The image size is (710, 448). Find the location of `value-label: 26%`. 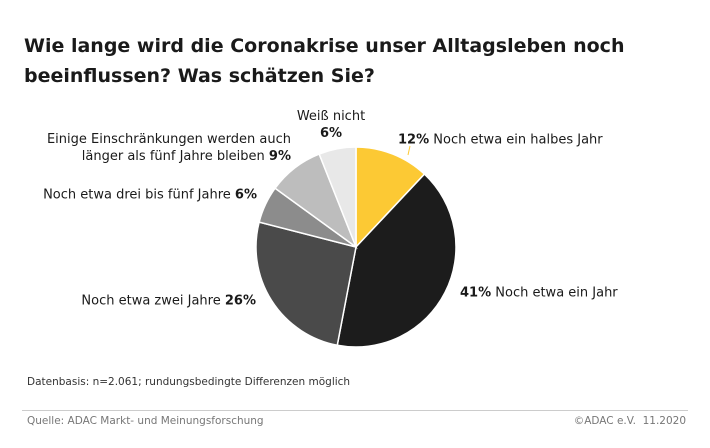

value-label: 26% is located at coordinates (240, 301).